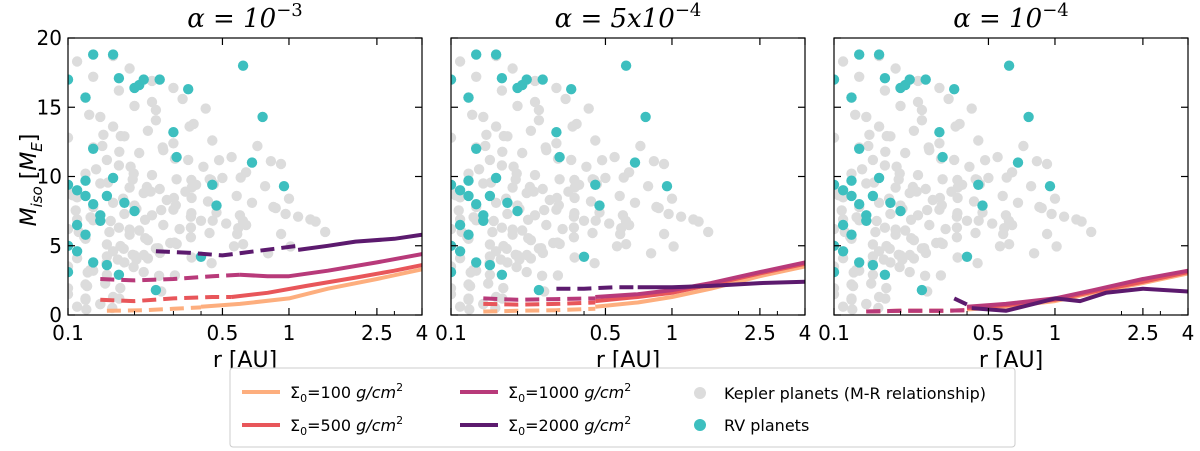 The width and height of the screenshot is (1200, 451). I want to click on legend-label-s2000: Σ0=2000 g/cm2, so click(569, 426).